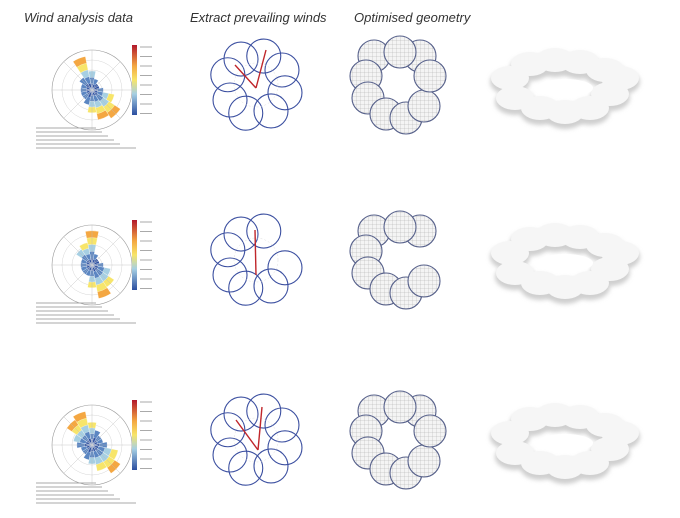 This screenshot has width=680, height=518. Describe the element at coordinates (78, 17) in the screenshot. I see `column-heading: Wind analysis data` at that location.